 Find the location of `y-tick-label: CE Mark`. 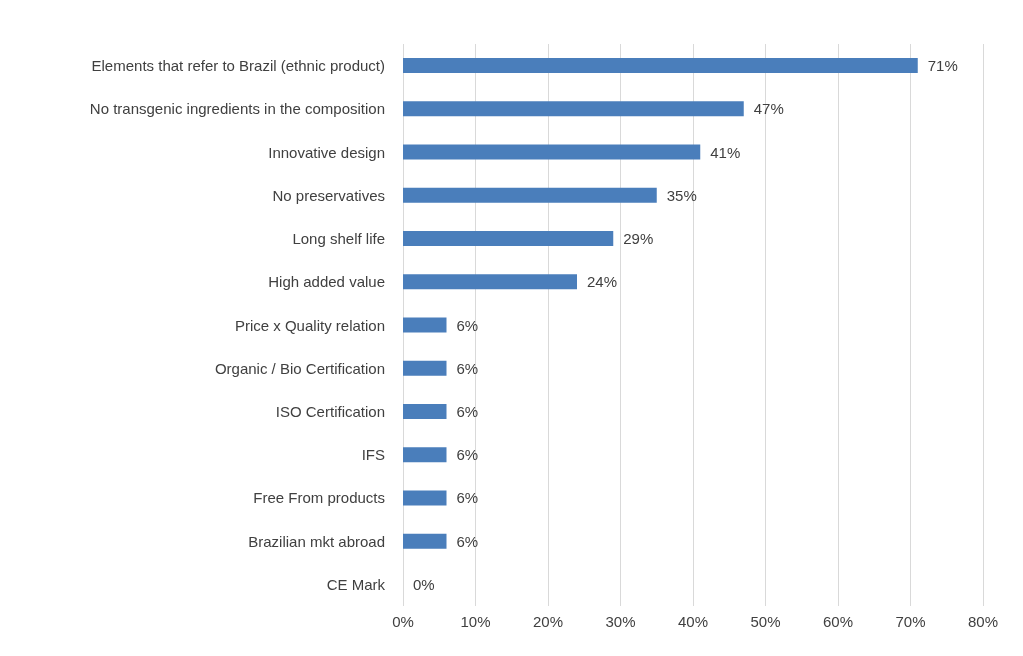

y-tick-label: CE Mark is located at coordinates (356, 584).